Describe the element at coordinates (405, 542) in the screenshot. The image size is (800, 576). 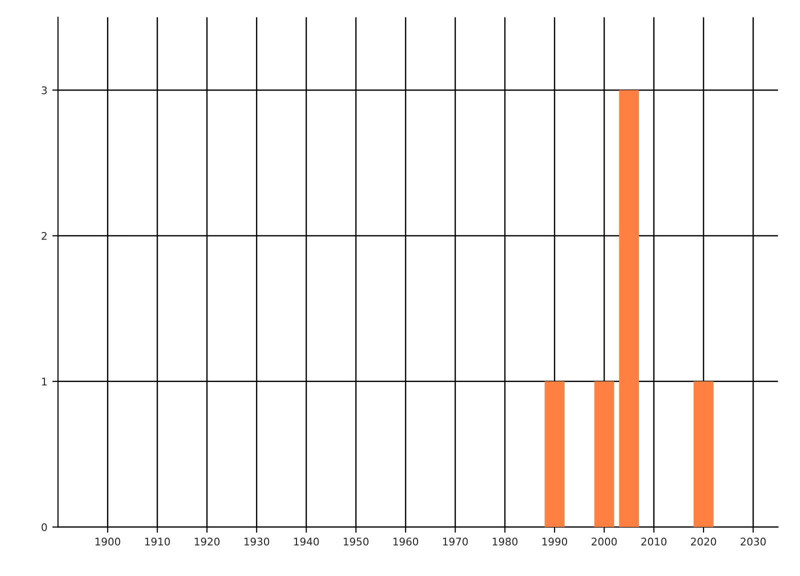
I see `x-tick-label: 1960` at that location.